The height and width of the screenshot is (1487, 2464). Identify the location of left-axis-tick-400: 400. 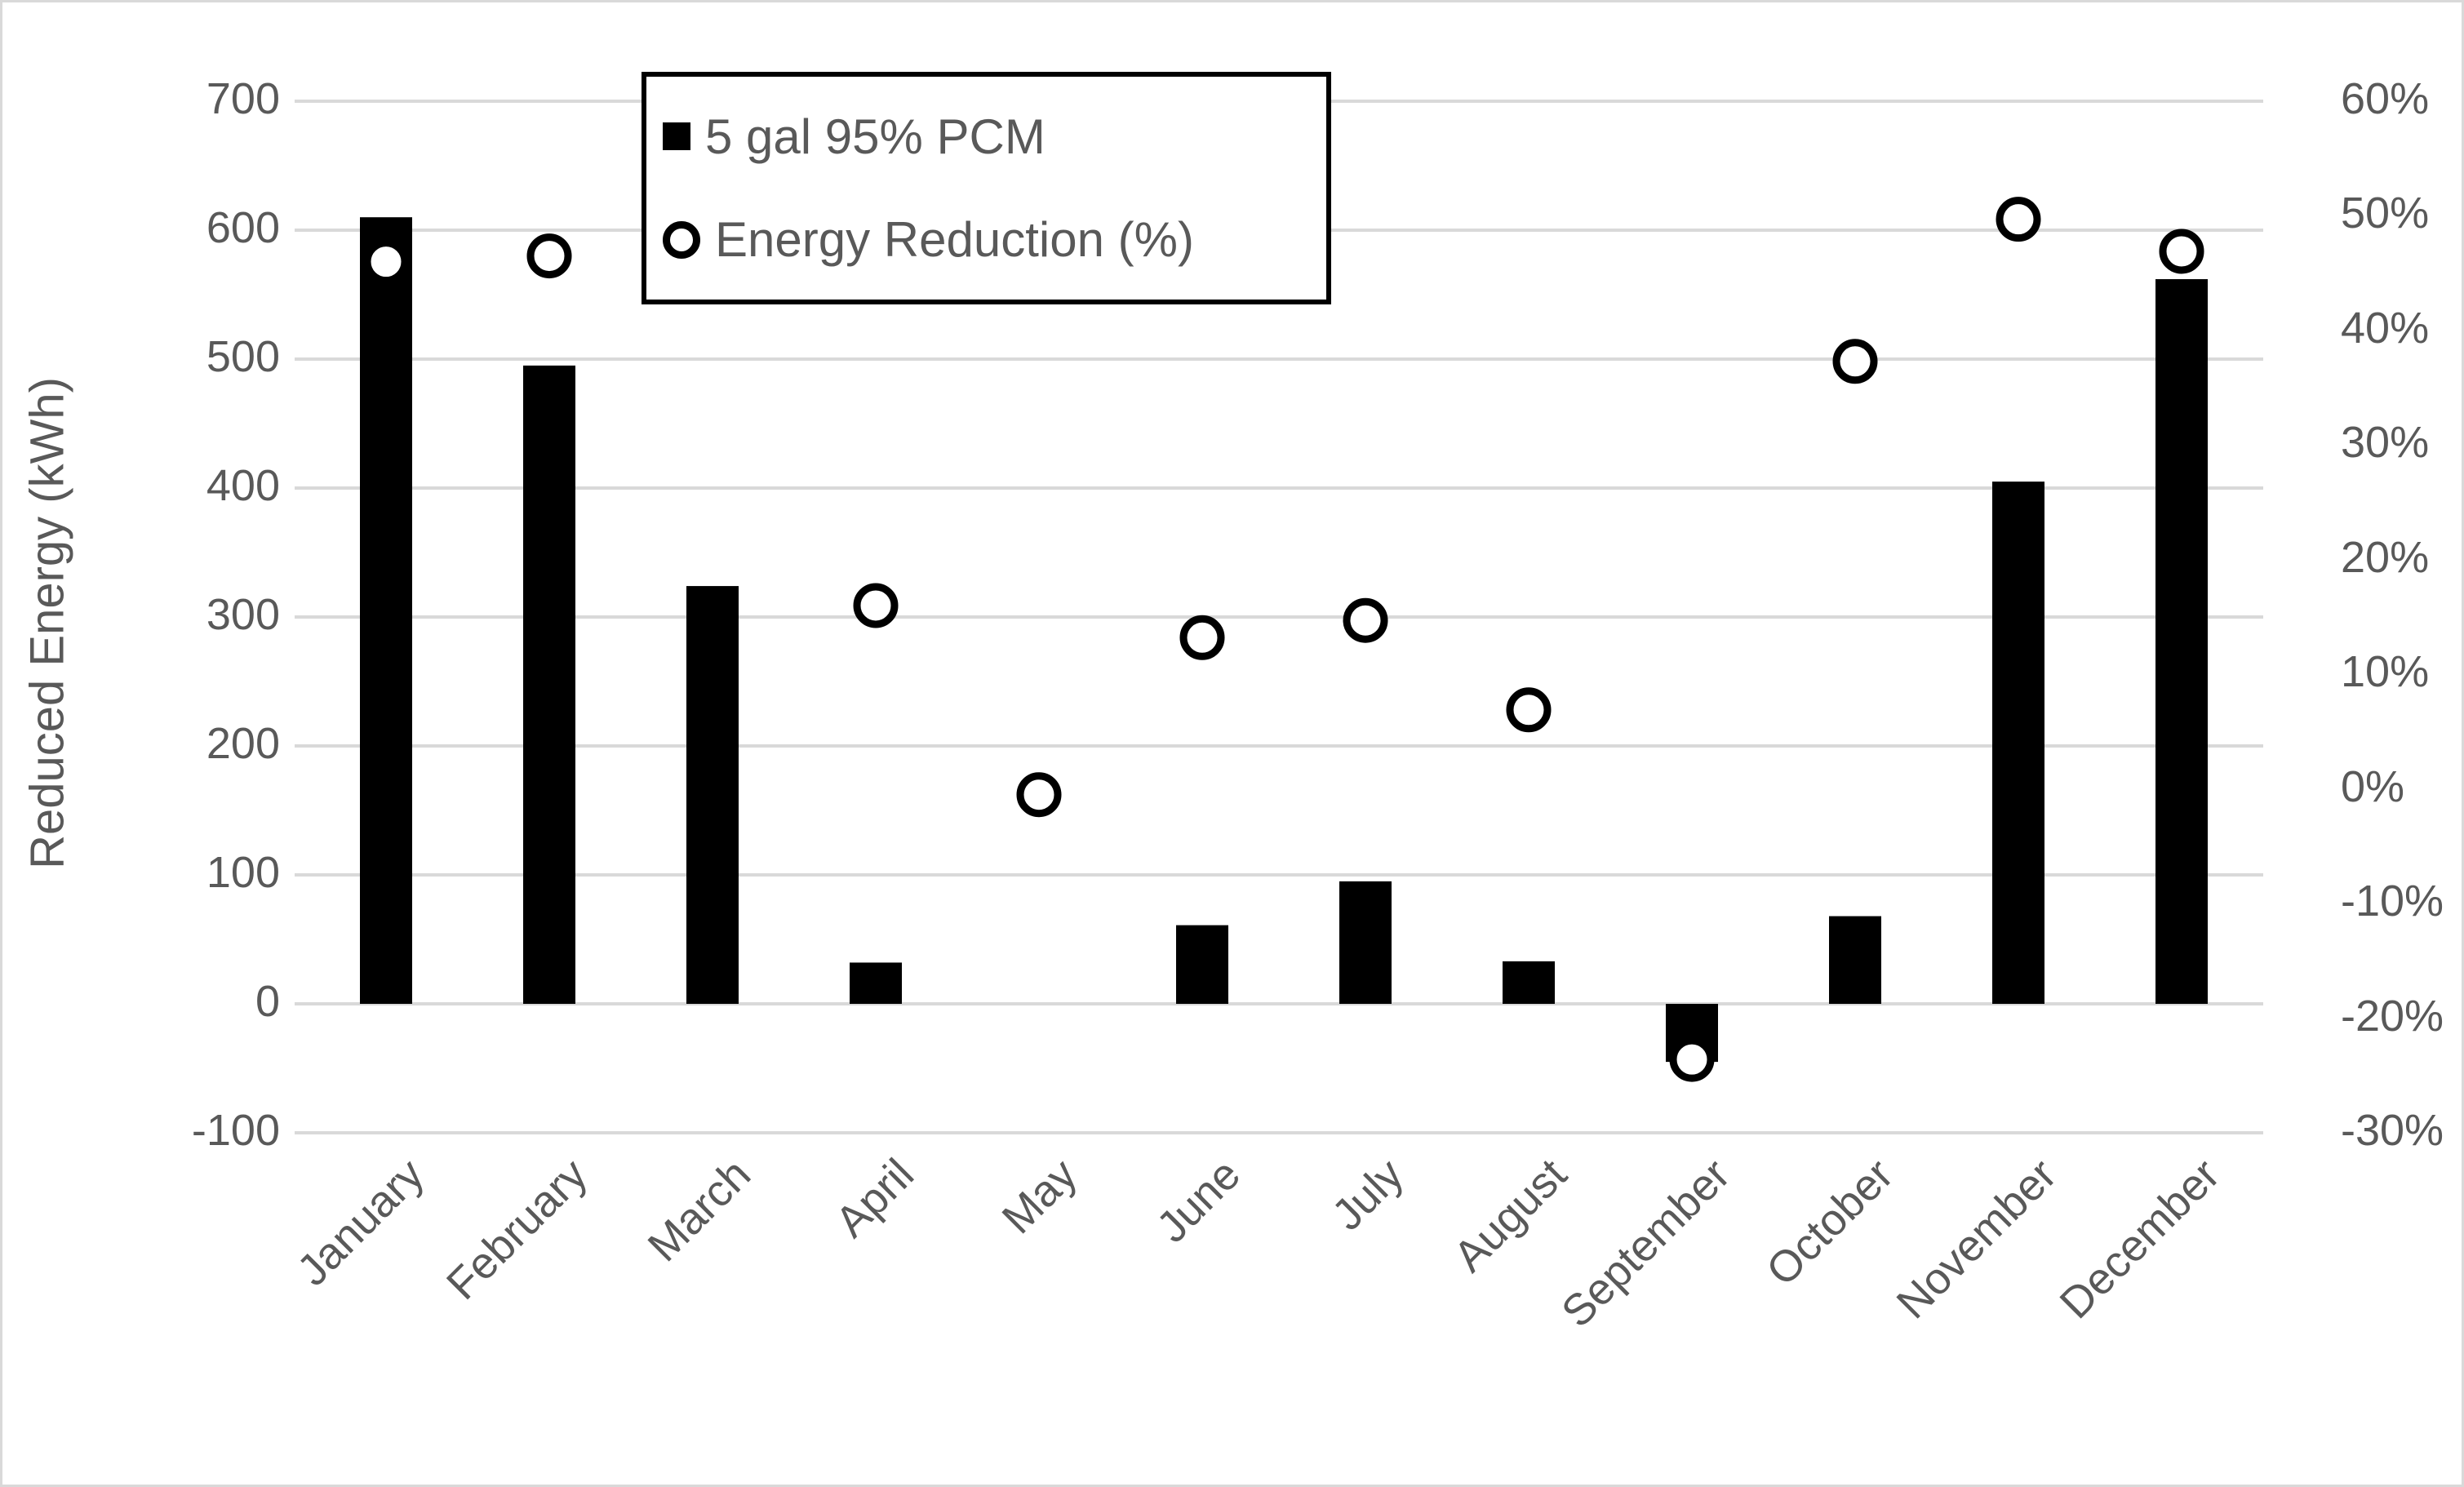
(243, 485).